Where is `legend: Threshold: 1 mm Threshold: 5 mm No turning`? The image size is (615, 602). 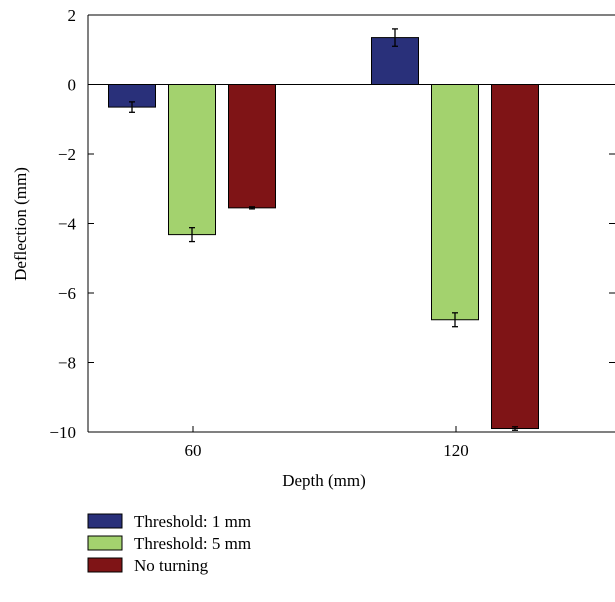
legend: Threshold: 1 mm Threshold: 5 mm No turning is located at coordinates (169, 543).